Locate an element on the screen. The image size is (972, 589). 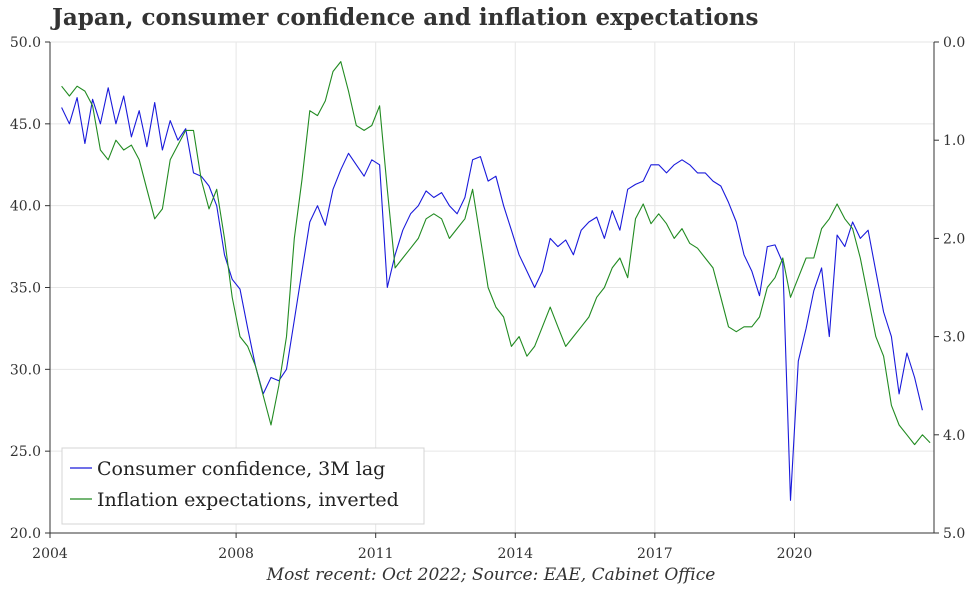
y-left-tick-label: 20.0 is located at coordinates (25, 534).